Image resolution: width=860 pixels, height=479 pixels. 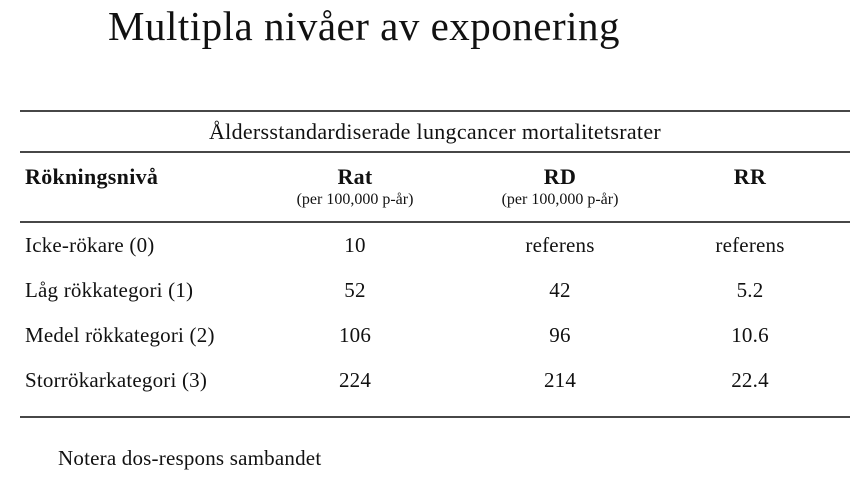 I want to click on row-label: Icke-rökare (0), so click(x=90, y=245).